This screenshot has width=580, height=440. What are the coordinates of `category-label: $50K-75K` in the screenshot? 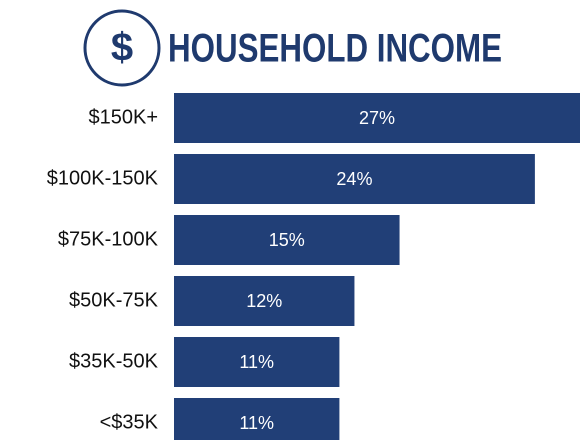 It's located at (114, 300).